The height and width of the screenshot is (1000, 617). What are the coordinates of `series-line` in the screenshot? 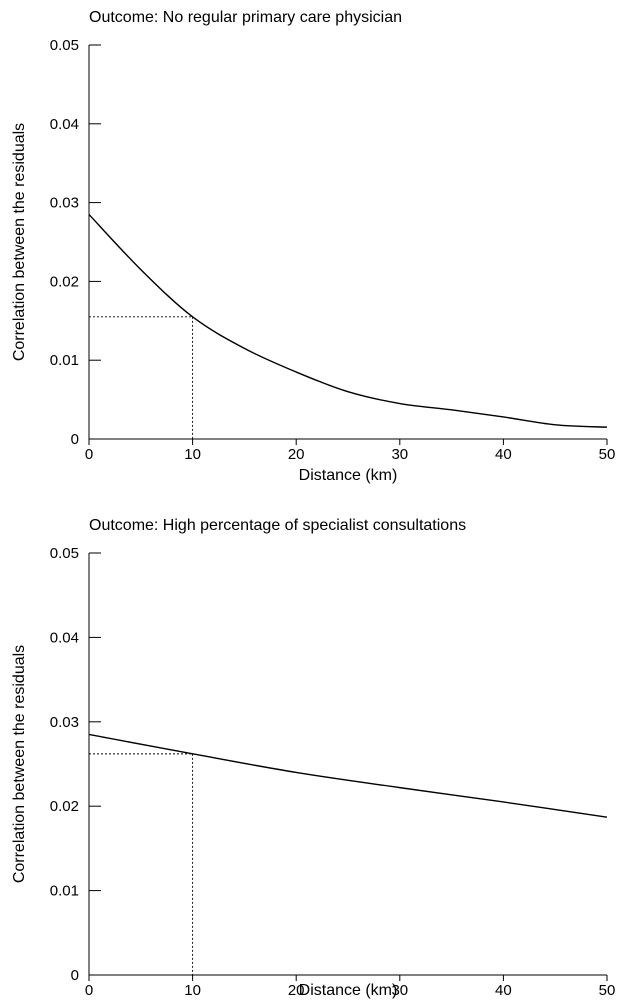 It's located at (348, 775).